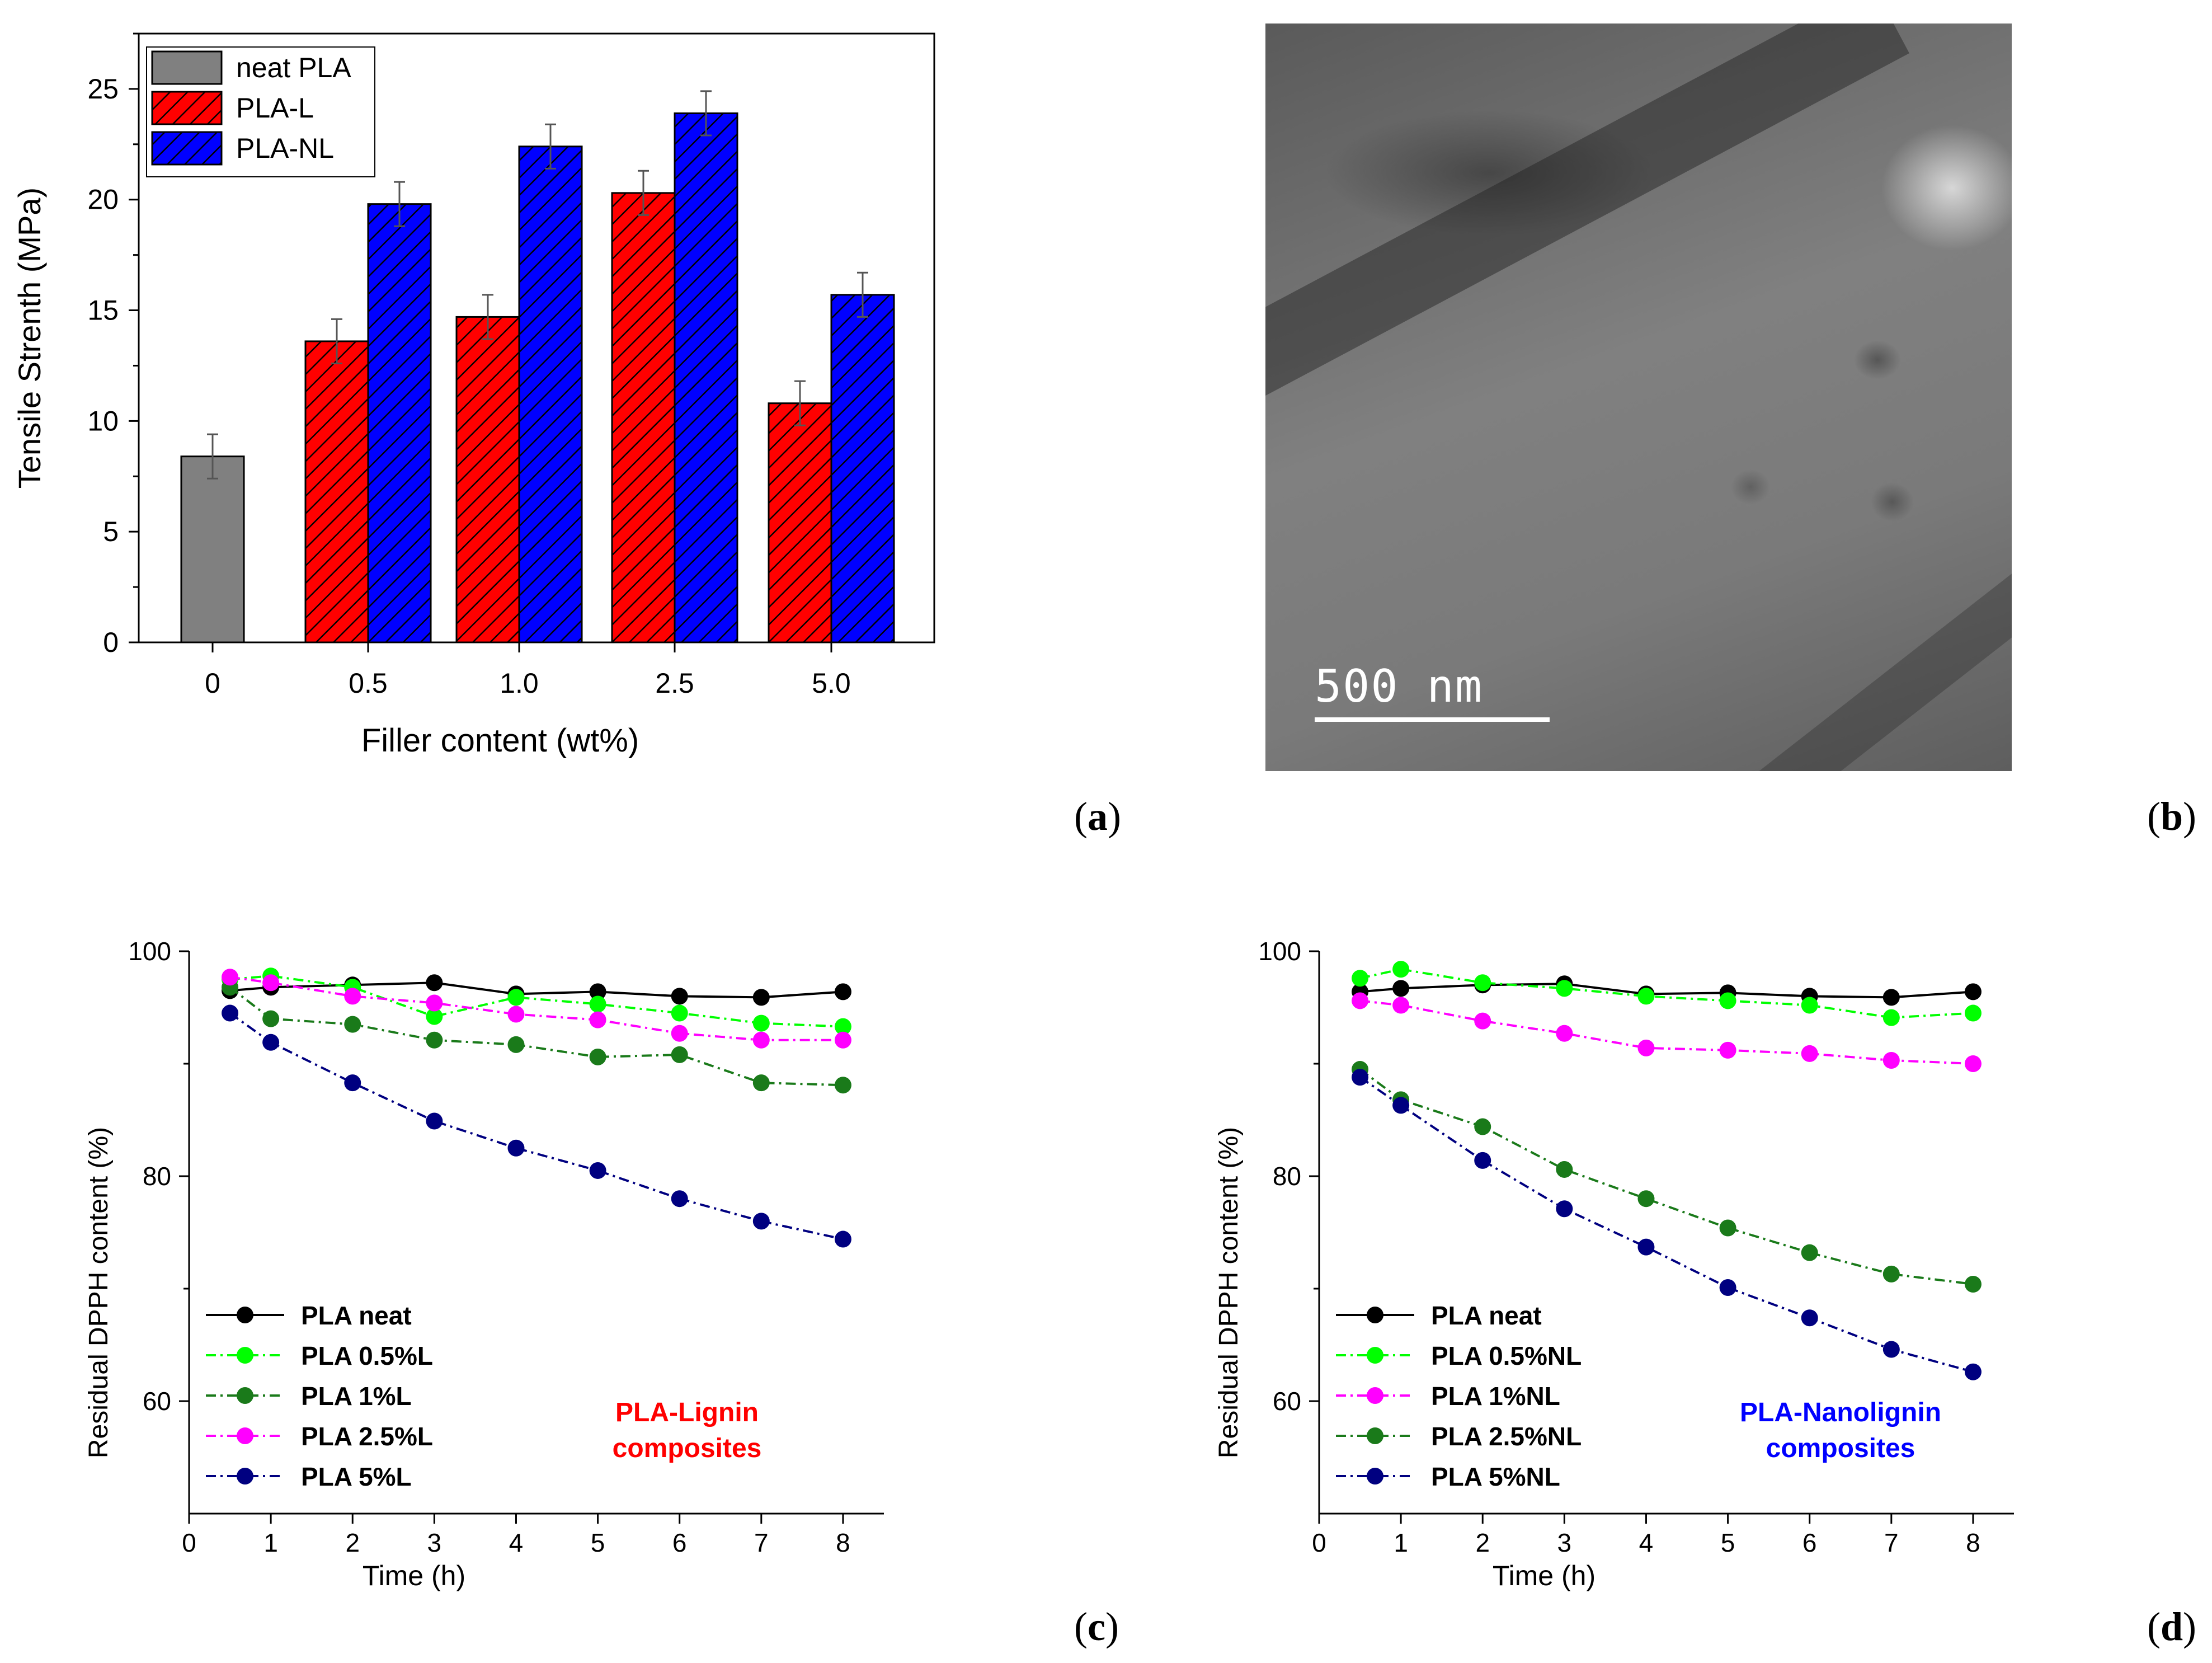 Image resolution: width=2212 pixels, height=1663 pixels. Describe the element at coordinates (1891, 1542) in the screenshot. I see `x-tick-label: 7` at that location.